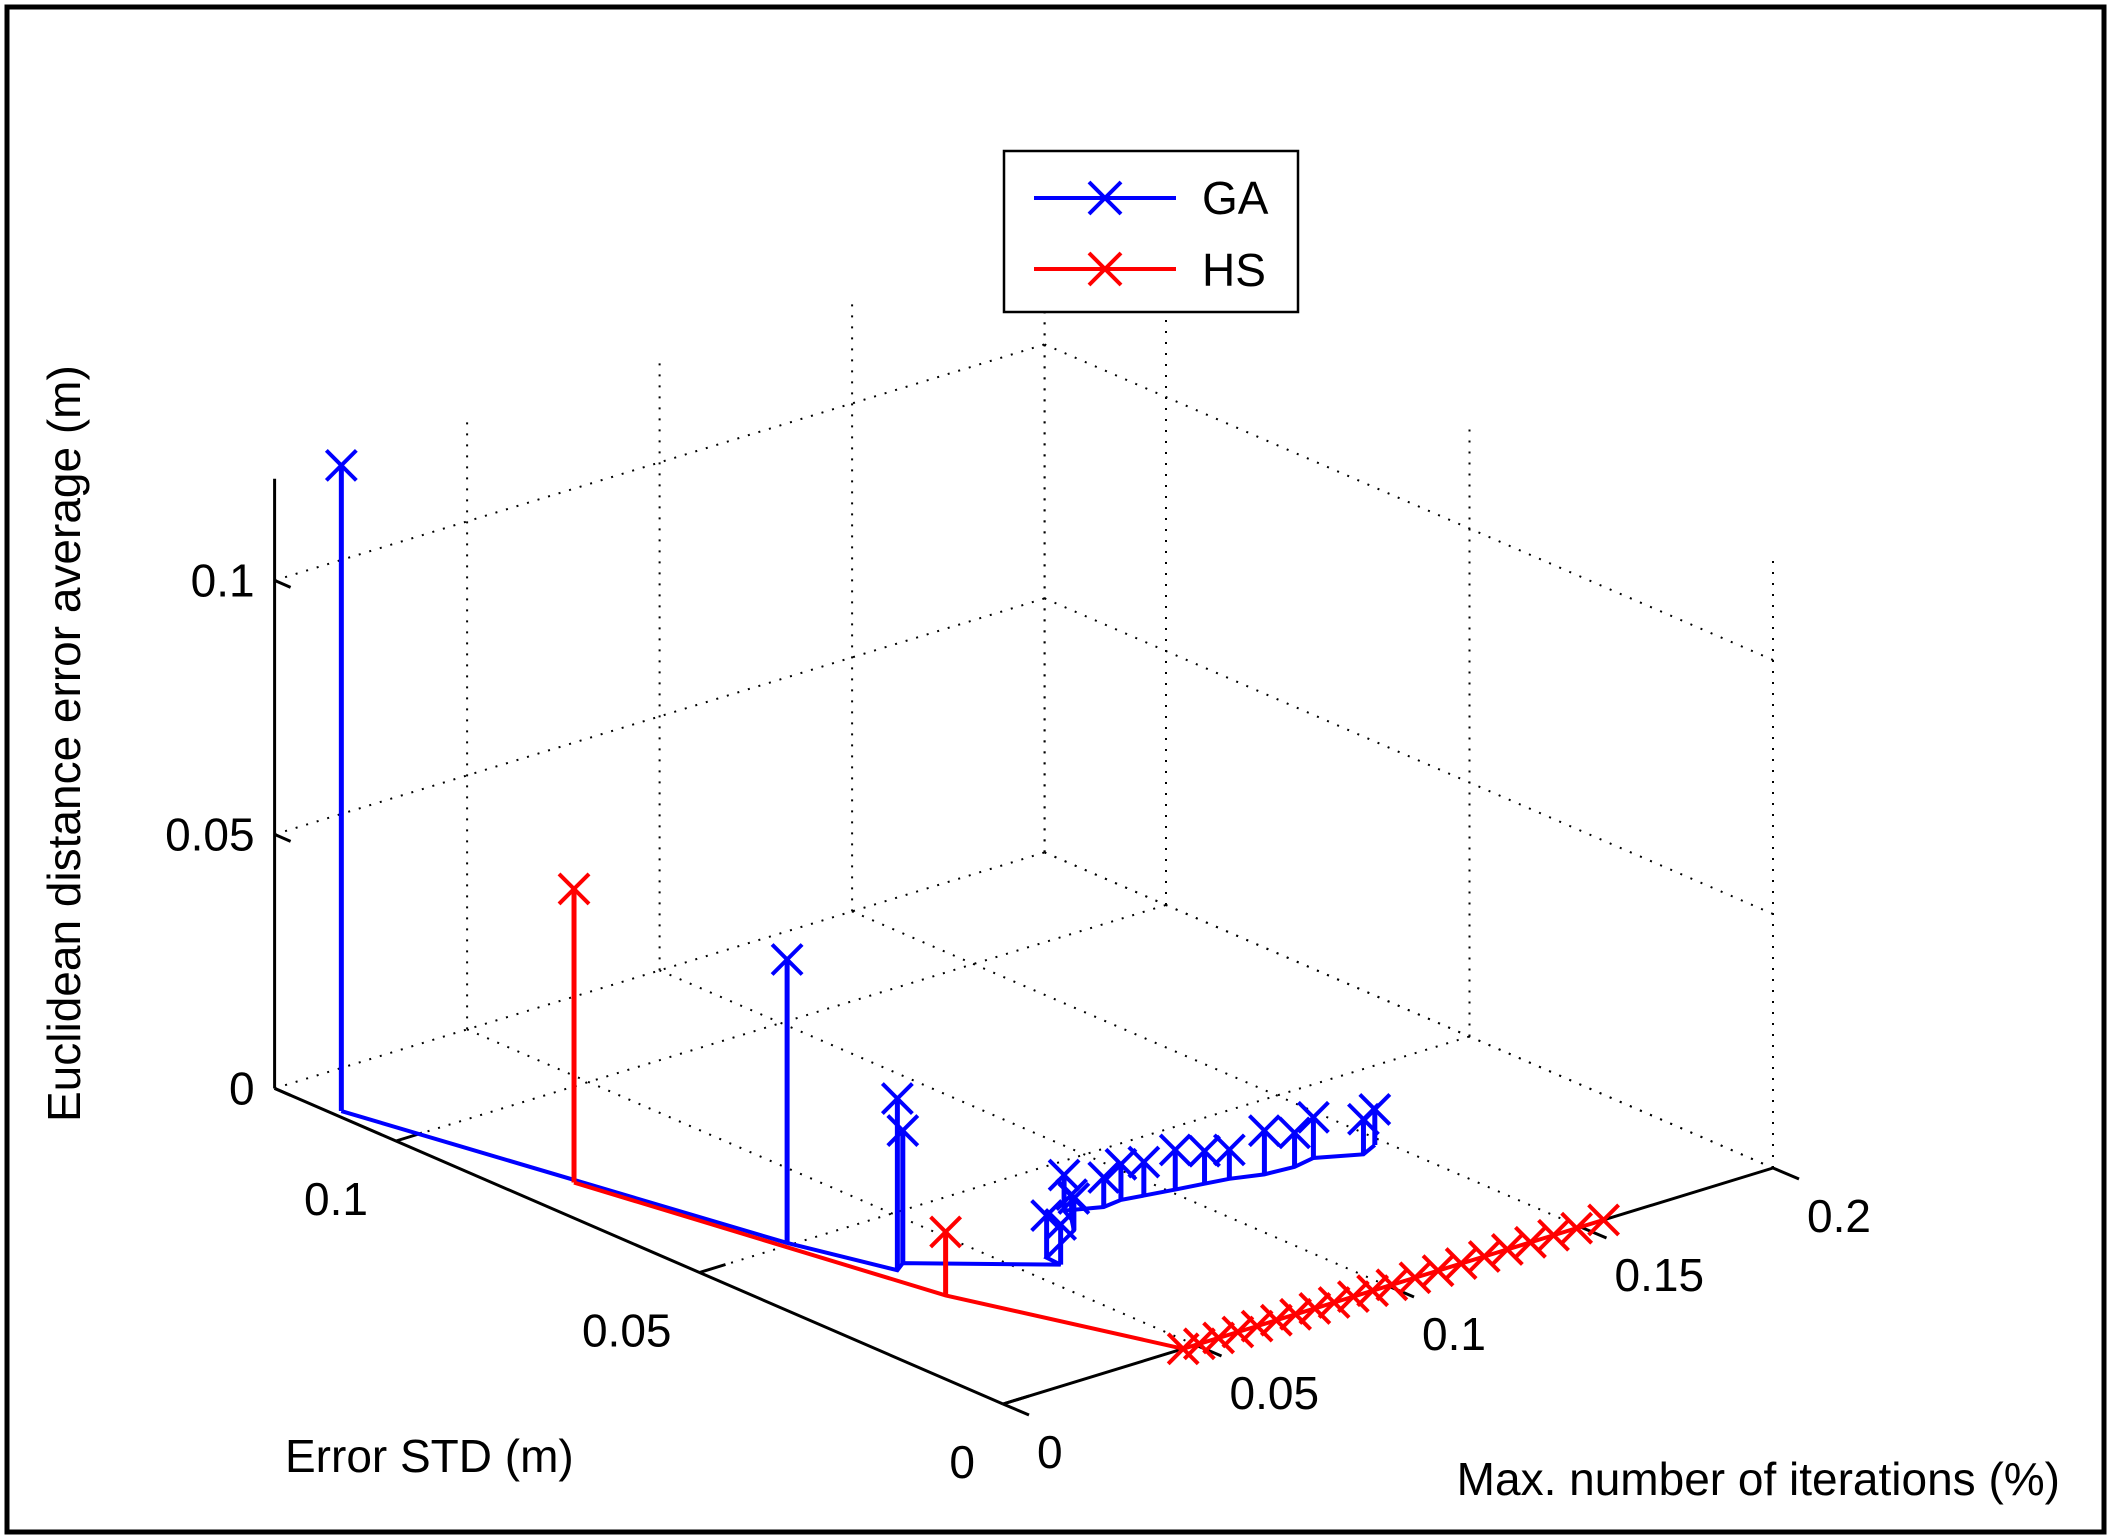 This screenshot has width=2111, height=1539. I want to click on x-tick-label: 0.15, so click(1660, 1275).